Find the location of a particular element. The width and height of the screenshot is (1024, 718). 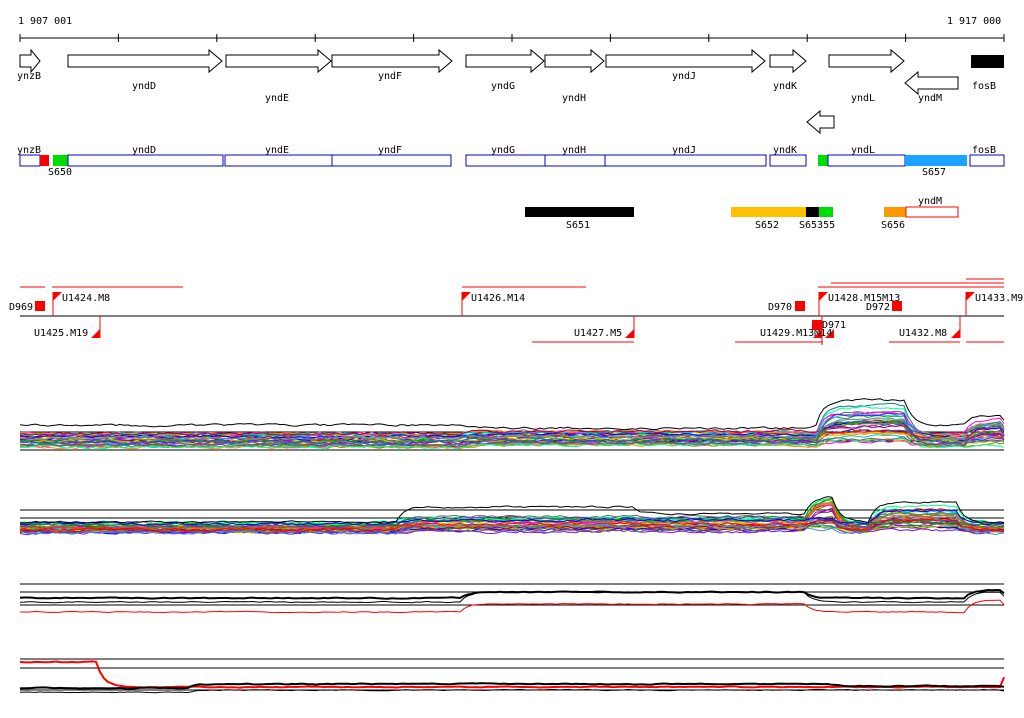

gene-arrow-track: ynzB yndD yndE yndF yndG yndH yndJ yndK is located at coordinates (510, 91).